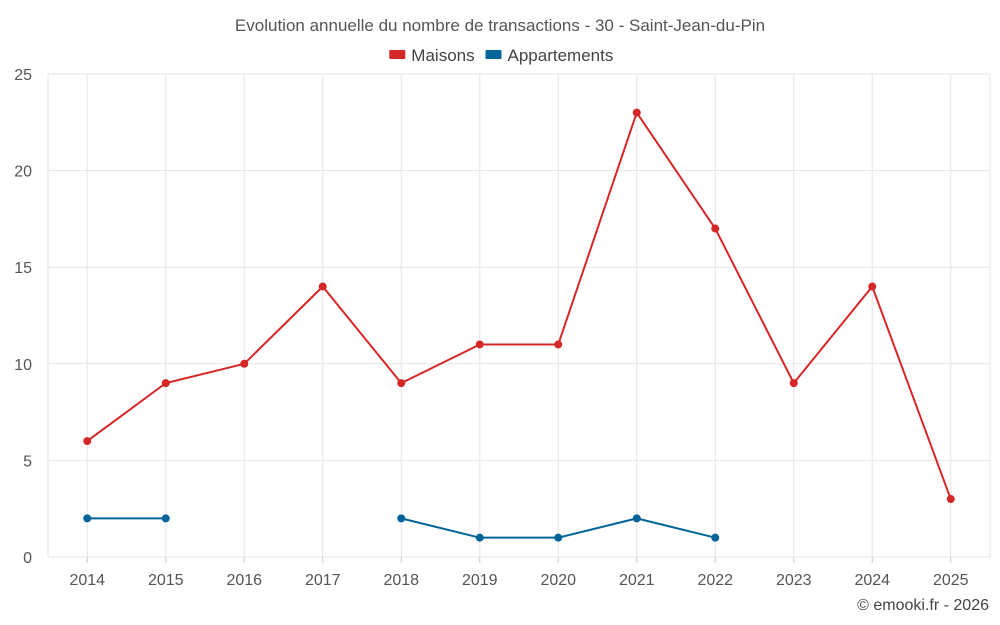  Describe the element at coordinates (480, 580) in the screenshot. I see `x-tick-label: 2019` at that location.